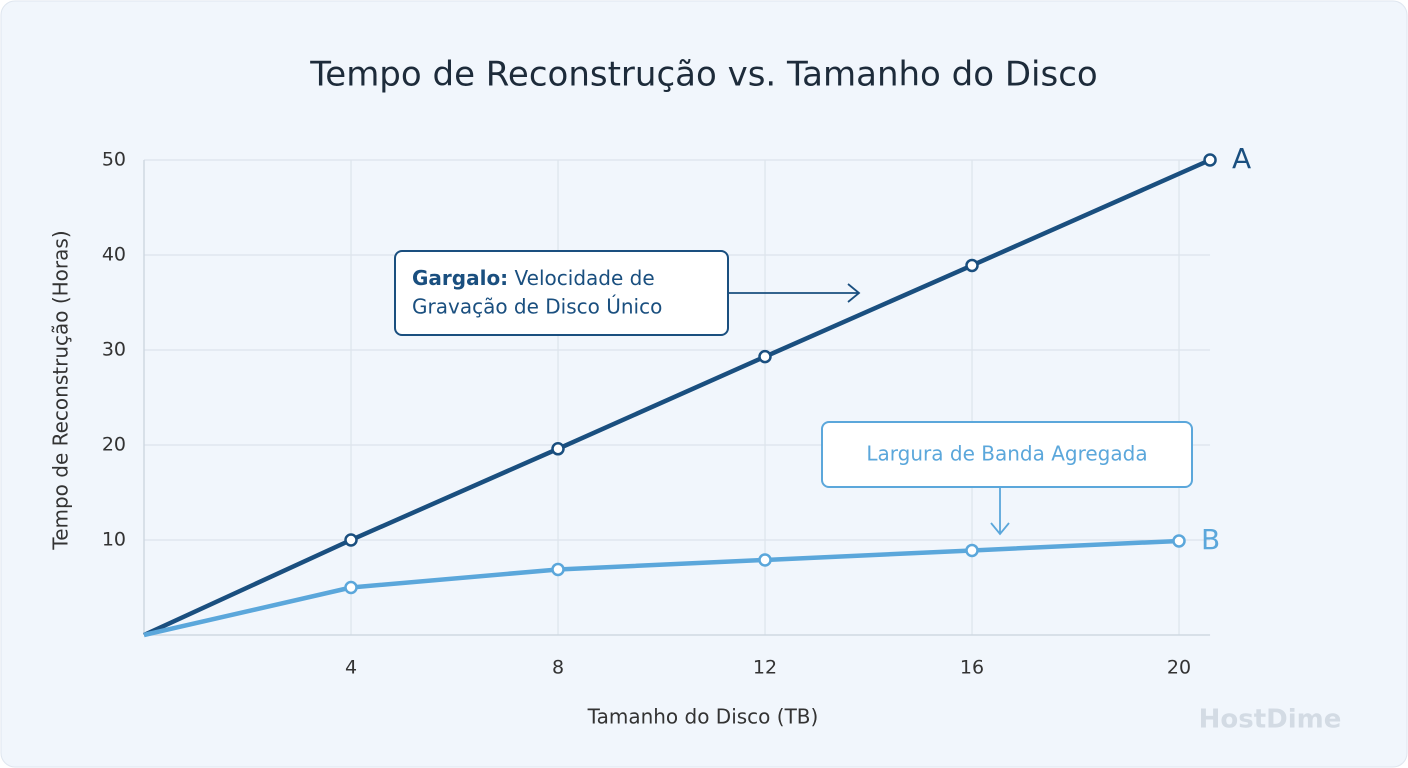 The width and height of the screenshot is (1408, 768). I want to click on annotation-line: Largura de Banda Agregada, so click(1006, 454).